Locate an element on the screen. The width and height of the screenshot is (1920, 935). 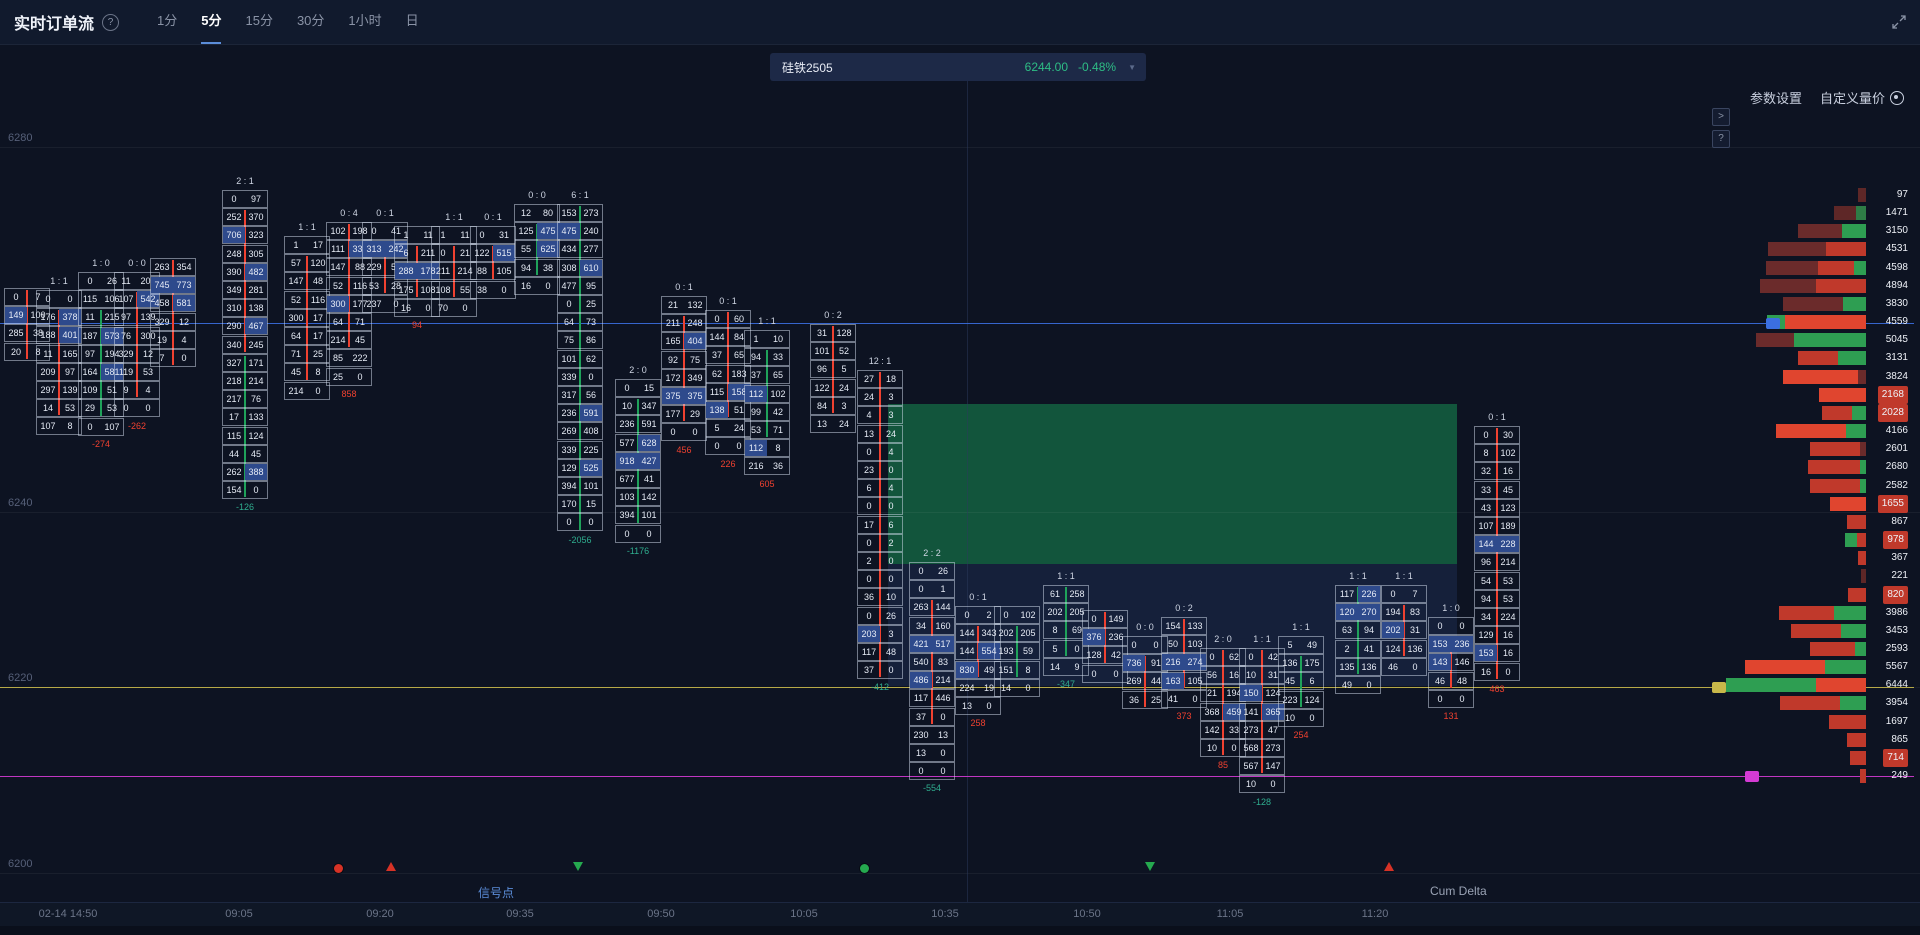
bid-cell: 188 is located at coordinates (48, 335).